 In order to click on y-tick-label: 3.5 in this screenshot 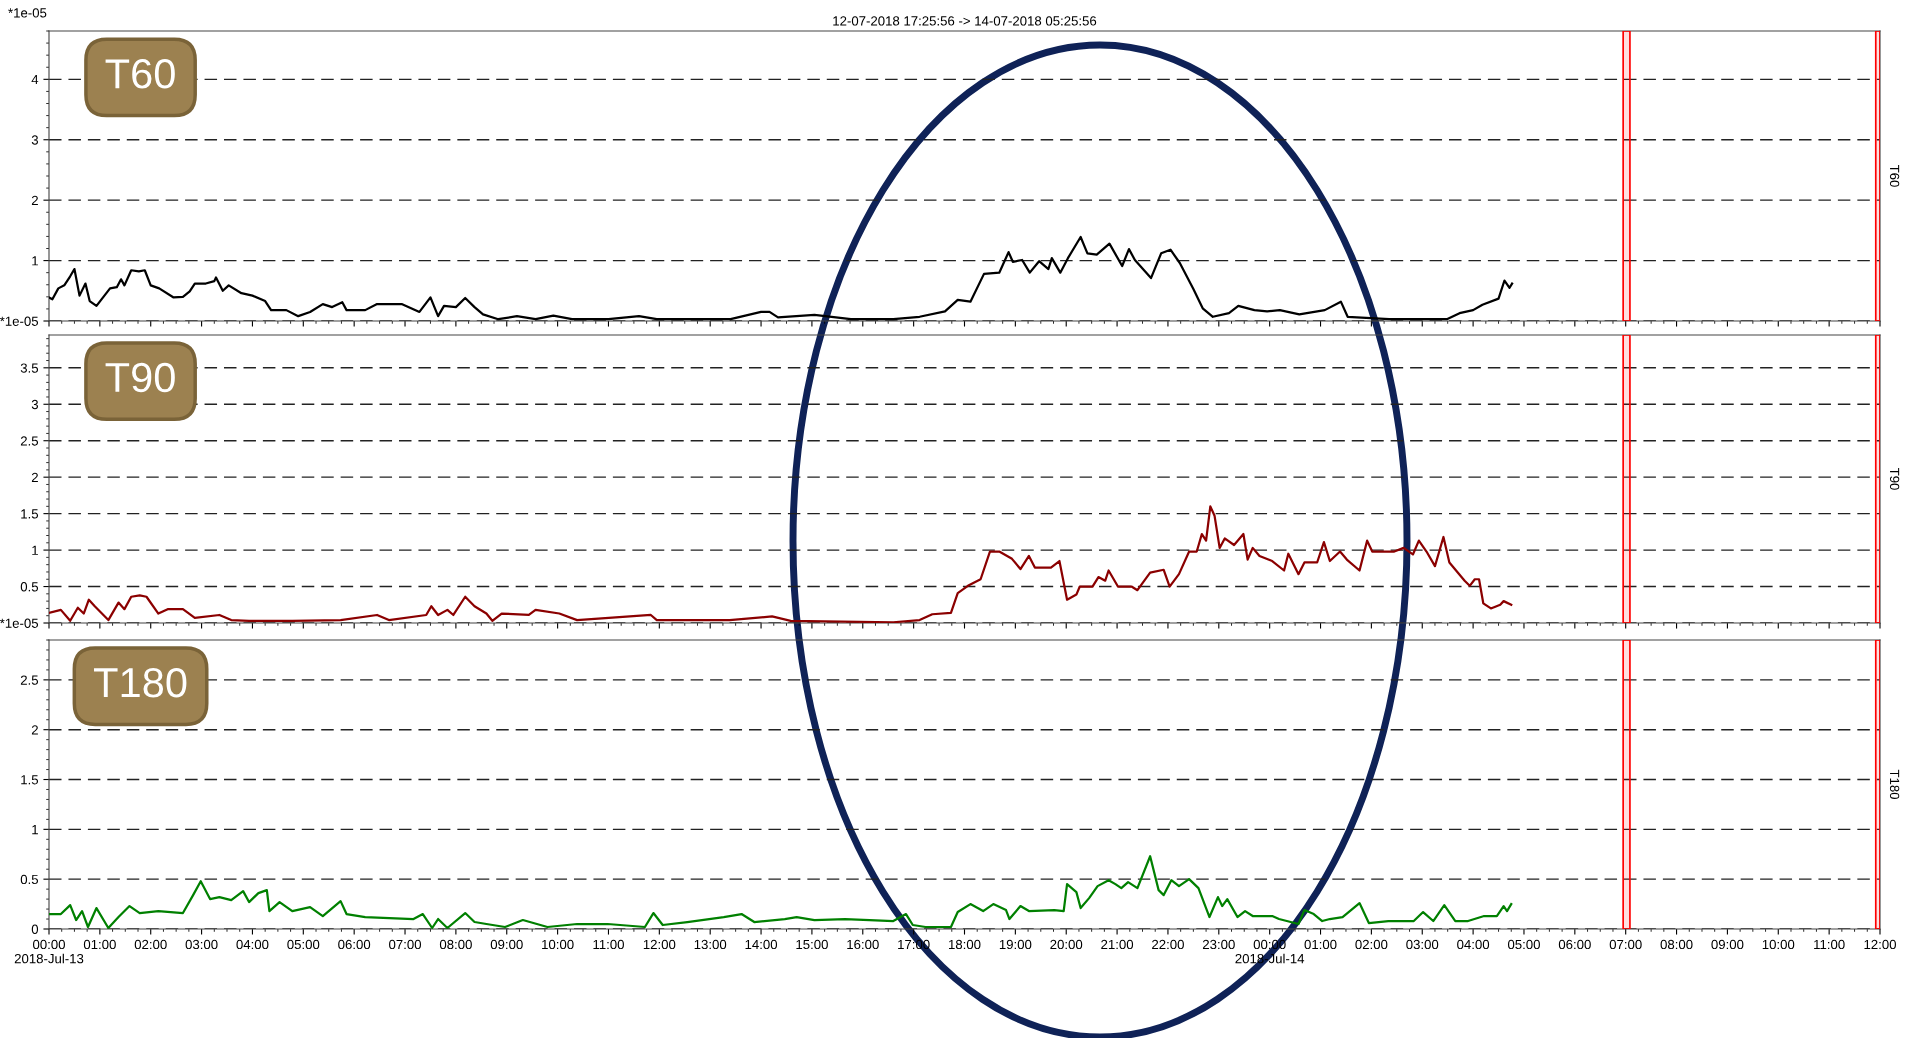, I will do `click(29, 368)`.